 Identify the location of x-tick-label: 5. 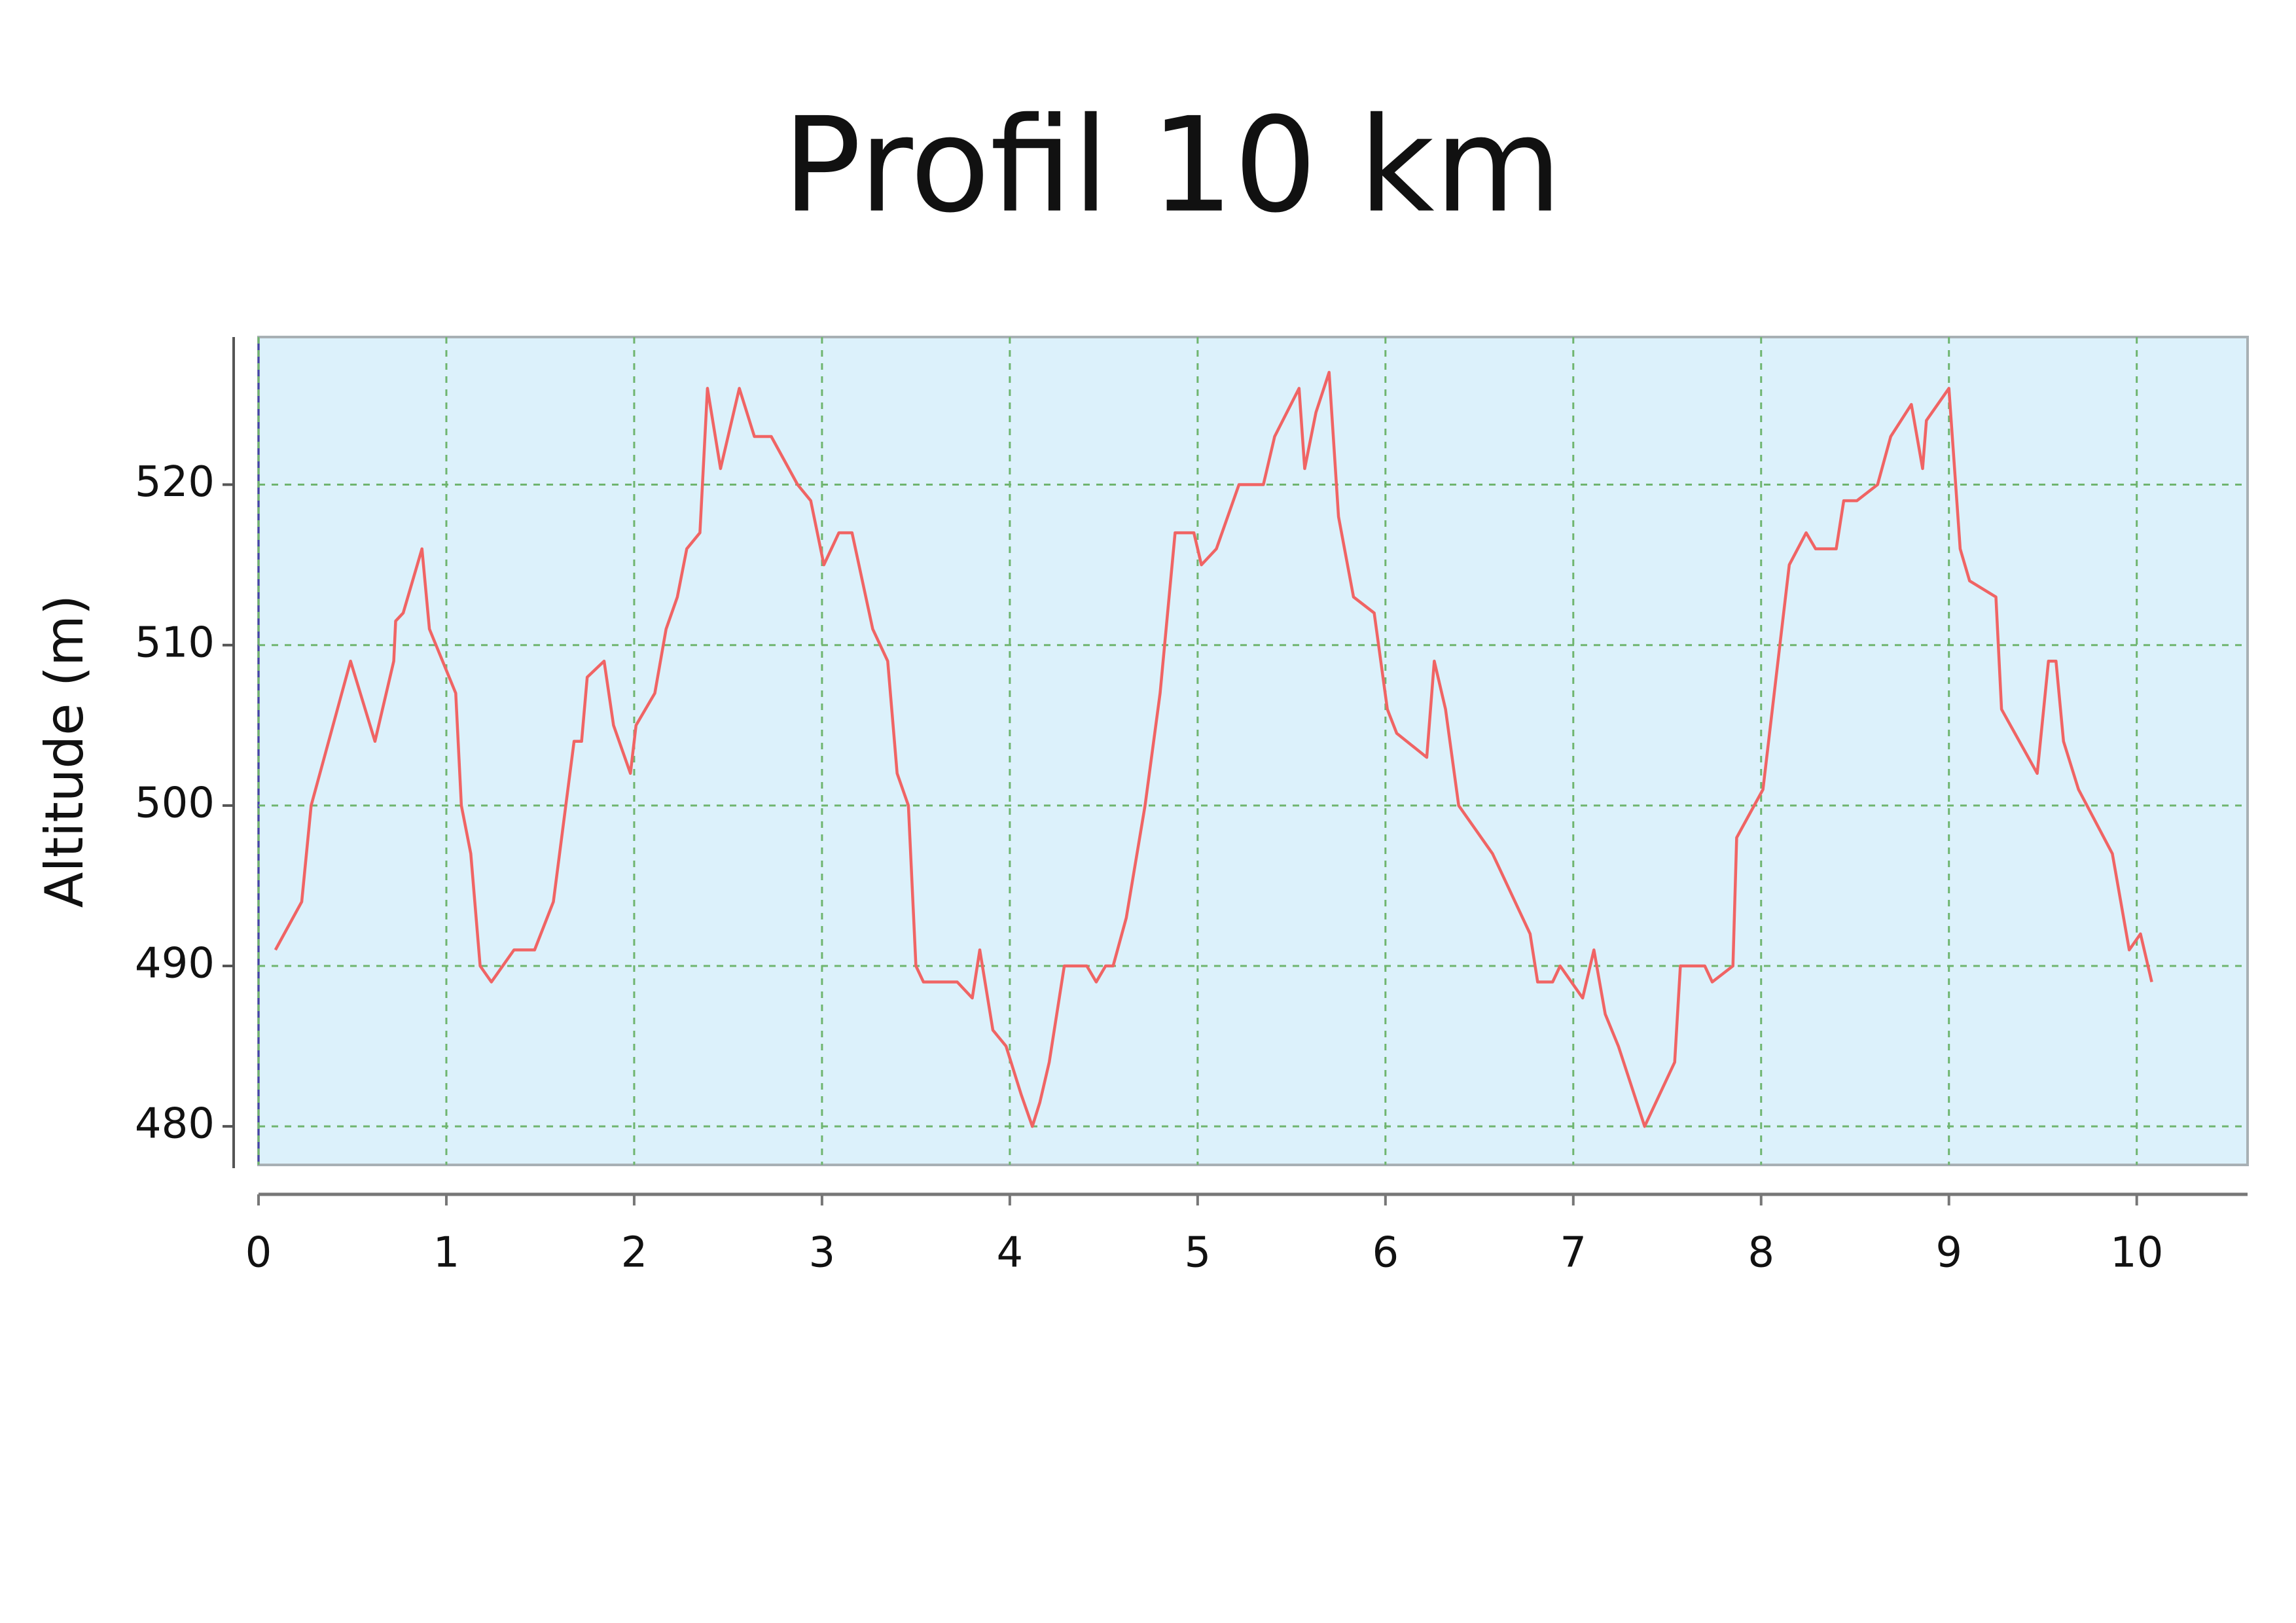
(1197, 1253).